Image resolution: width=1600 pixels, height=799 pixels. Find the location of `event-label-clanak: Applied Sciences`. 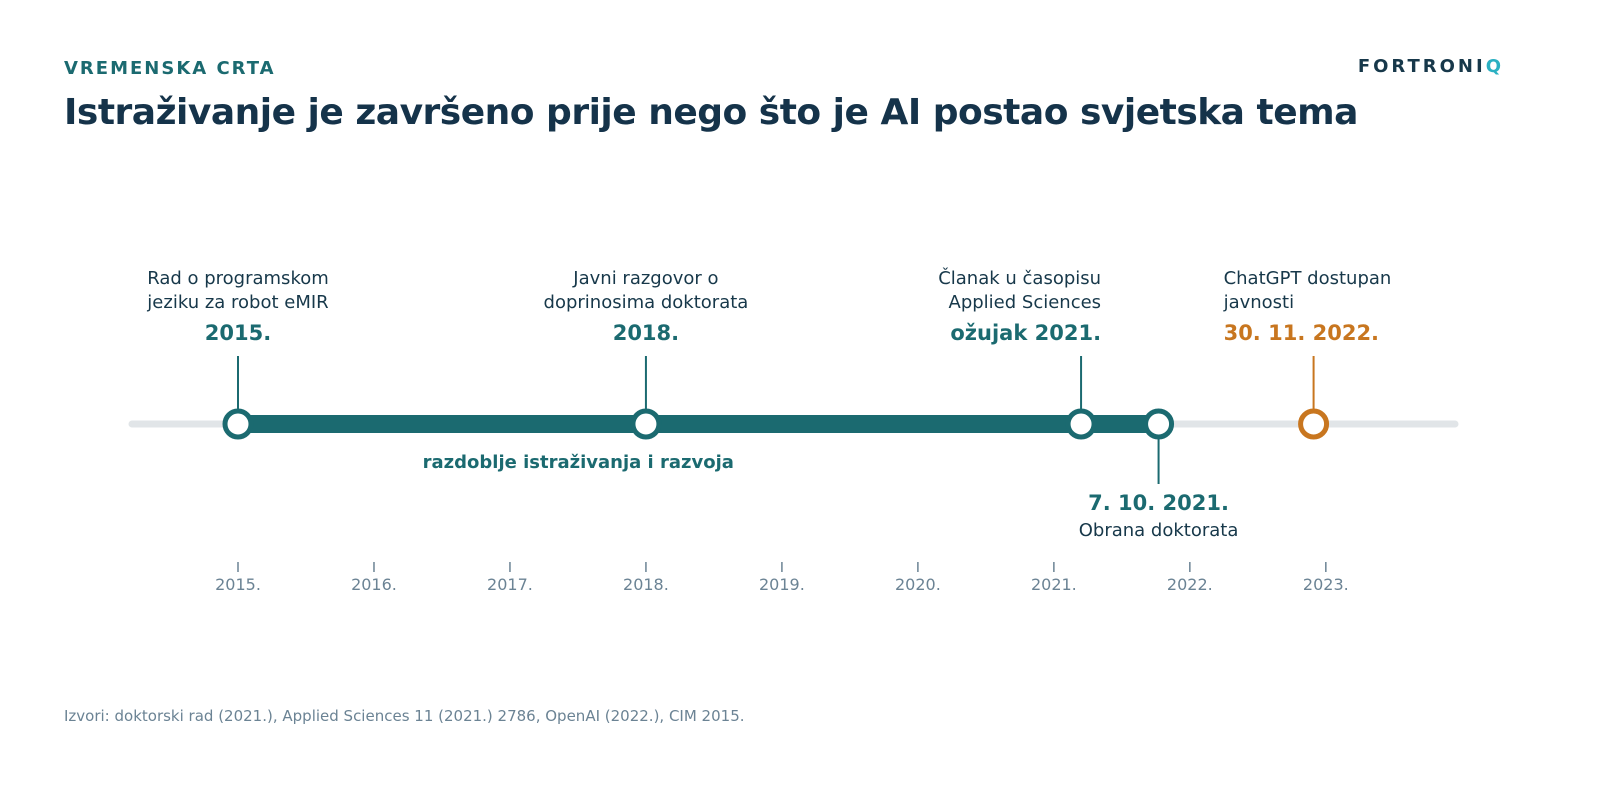

event-label-clanak: Applied Sciences is located at coordinates (1025, 302).